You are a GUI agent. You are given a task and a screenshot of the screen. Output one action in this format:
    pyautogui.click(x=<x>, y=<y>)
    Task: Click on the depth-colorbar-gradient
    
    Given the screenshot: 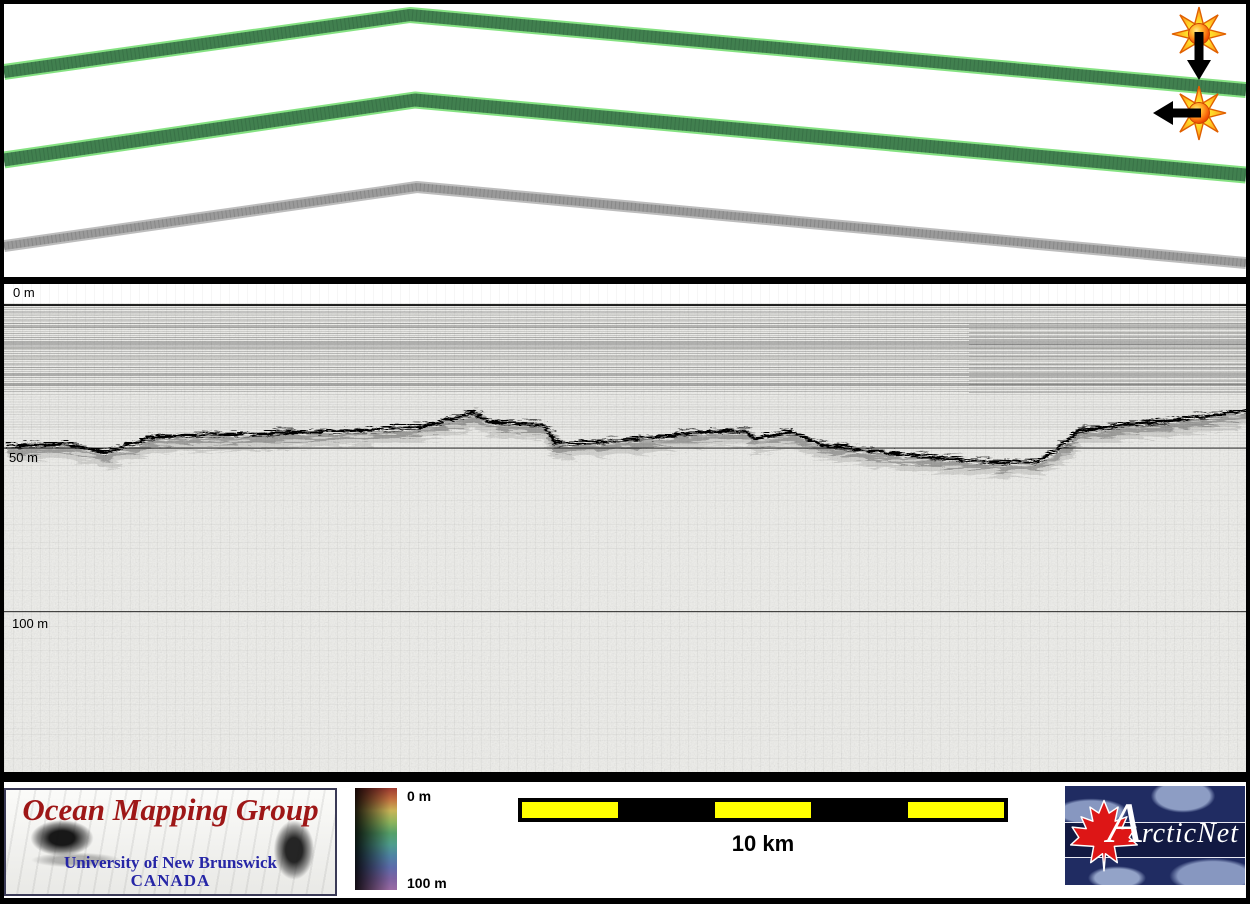 What is the action you would take?
    pyautogui.click(x=376, y=839)
    